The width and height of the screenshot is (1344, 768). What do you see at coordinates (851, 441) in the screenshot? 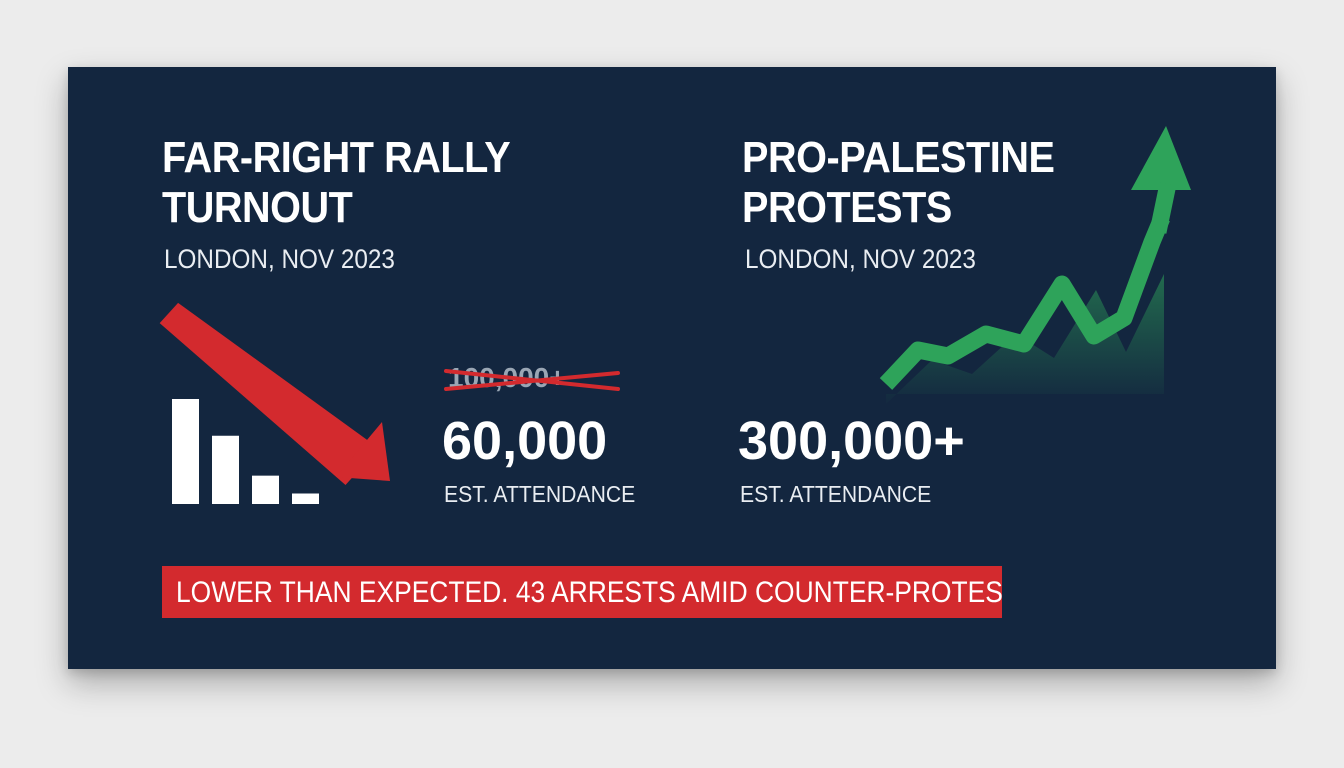
I see `right-figure: 300,000+` at bounding box center [851, 441].